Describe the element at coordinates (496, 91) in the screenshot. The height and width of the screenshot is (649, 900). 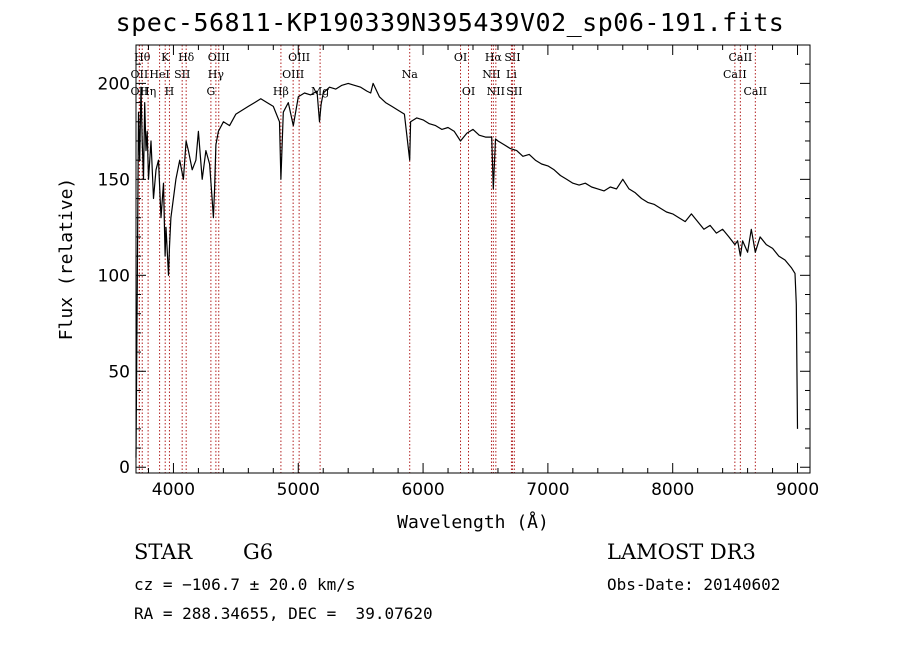
I see `line-label-21: NII` at that location.